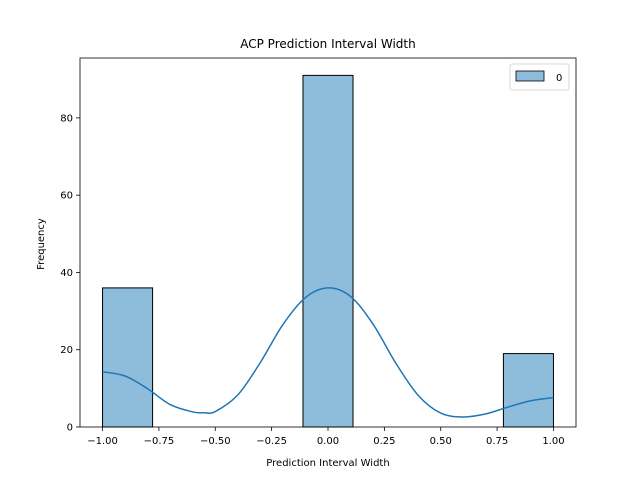  Describe the element at coordinates (497, 441) in the screenshot. I see `x-tick-label: 0.75` at that location.